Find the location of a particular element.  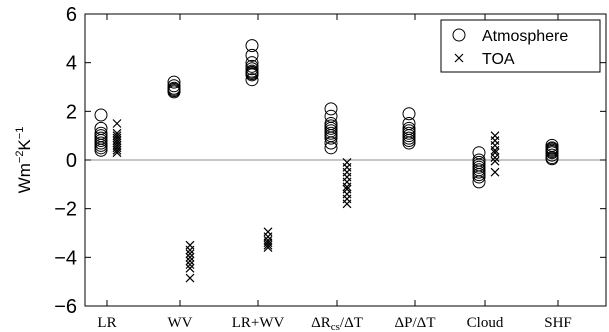

y-tick-label: 6 is located at coordinates (71, 15).